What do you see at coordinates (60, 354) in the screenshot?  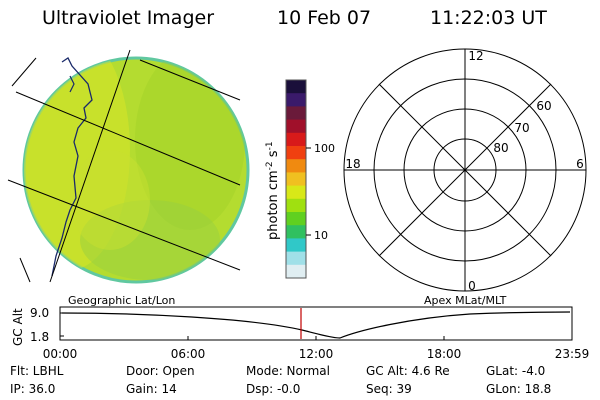 I see `altplot-xtick: 00:00` at bounding box center [60, 354].